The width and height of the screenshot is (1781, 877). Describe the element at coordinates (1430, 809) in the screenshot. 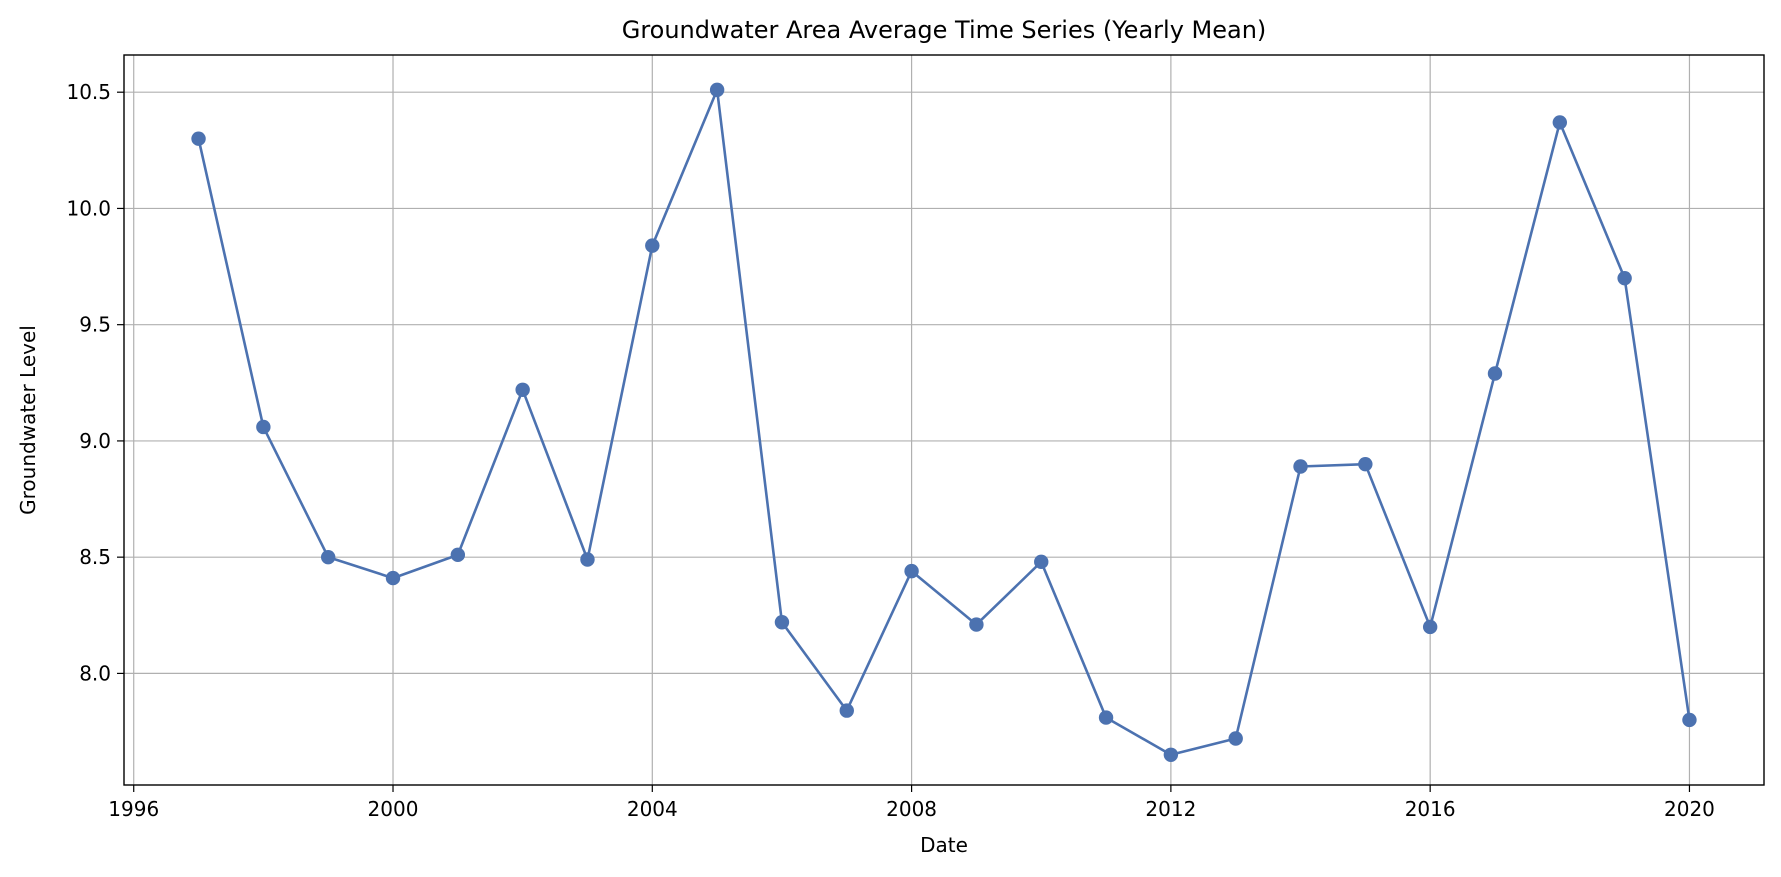

I see `x-tick-label: 2016` at that location.